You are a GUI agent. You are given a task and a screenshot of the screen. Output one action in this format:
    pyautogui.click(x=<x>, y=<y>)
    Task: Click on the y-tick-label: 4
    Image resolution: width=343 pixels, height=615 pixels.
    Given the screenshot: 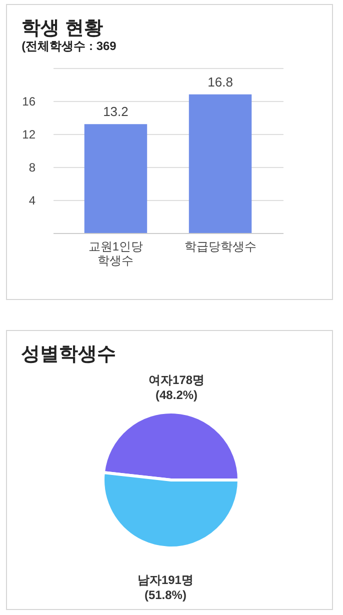 What is the action you would take?
    pyautogui.click(x=32, y=201)
    